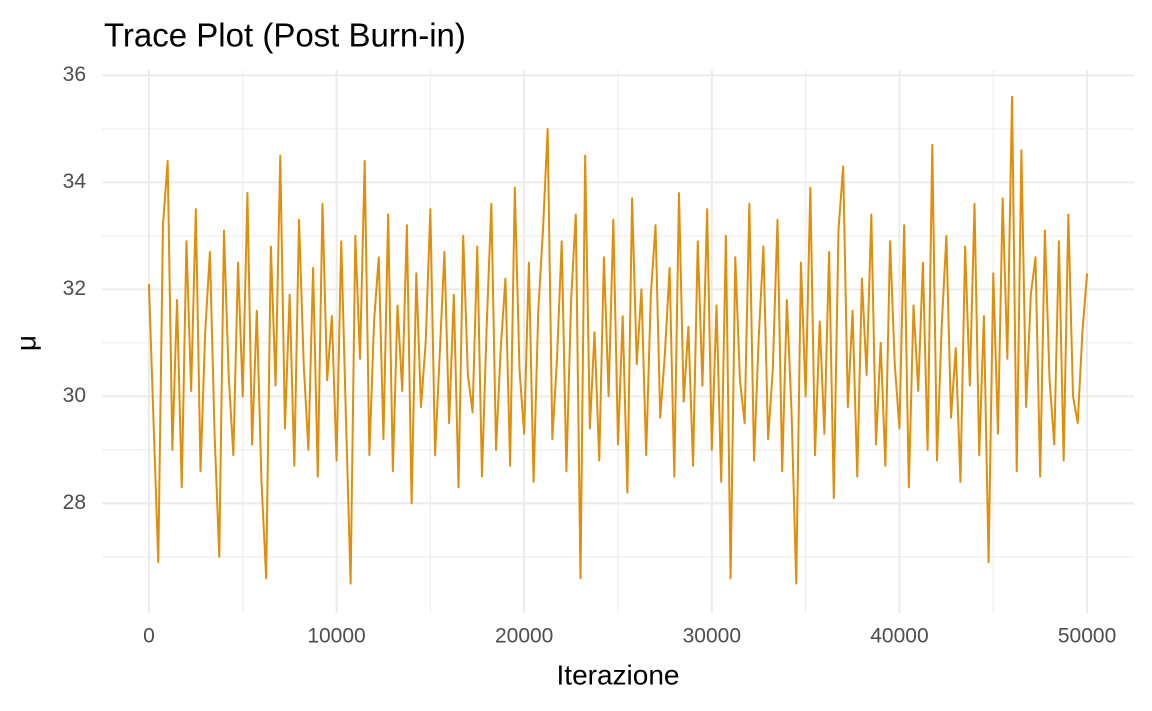 The width and height of the screenshot is (1152, 711). Describe the element at coordinates (712, 636) in the screenshot. I see `x-tick-label: 30000` at that location.